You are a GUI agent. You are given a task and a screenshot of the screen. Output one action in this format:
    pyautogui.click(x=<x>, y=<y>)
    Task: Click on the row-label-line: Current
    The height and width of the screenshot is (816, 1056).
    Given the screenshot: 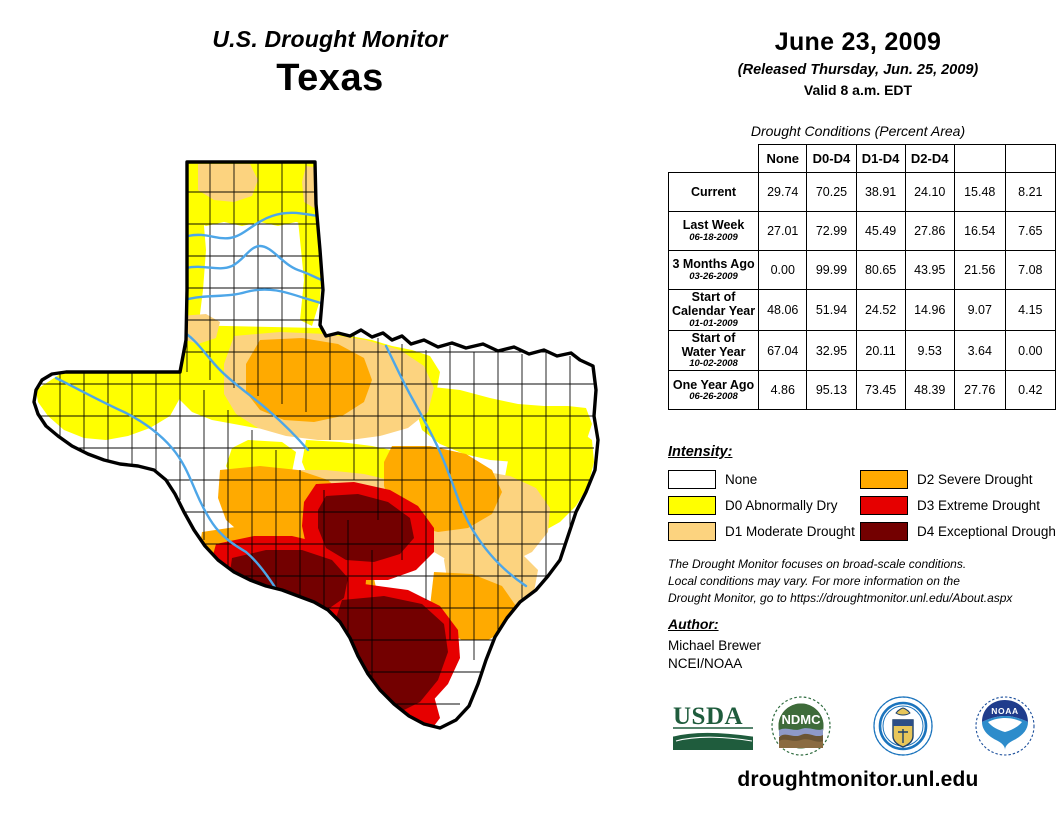 What is the action you would take?
    pyautogui.click(x=713, y=191)
    